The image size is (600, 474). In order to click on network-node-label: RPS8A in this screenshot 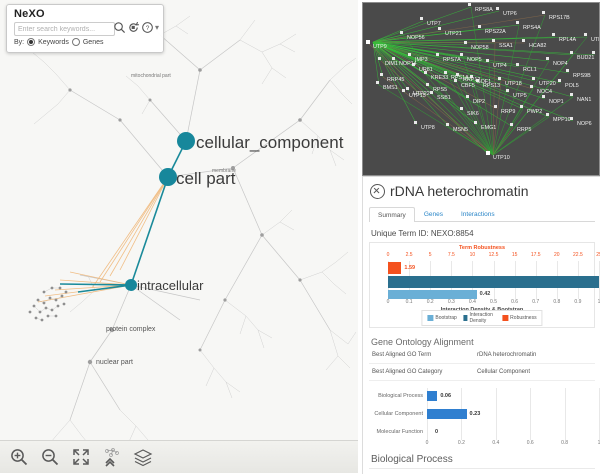, I will do `click(484, 10)`.